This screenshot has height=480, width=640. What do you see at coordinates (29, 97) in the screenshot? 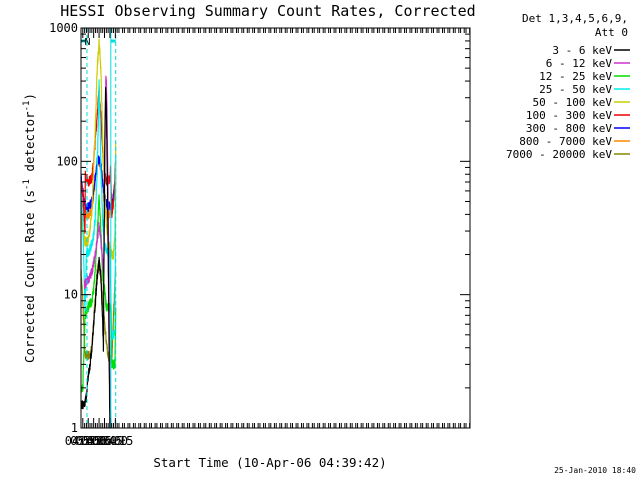
I see `y-axis-label-end: )` at bounding box center [29, 97].